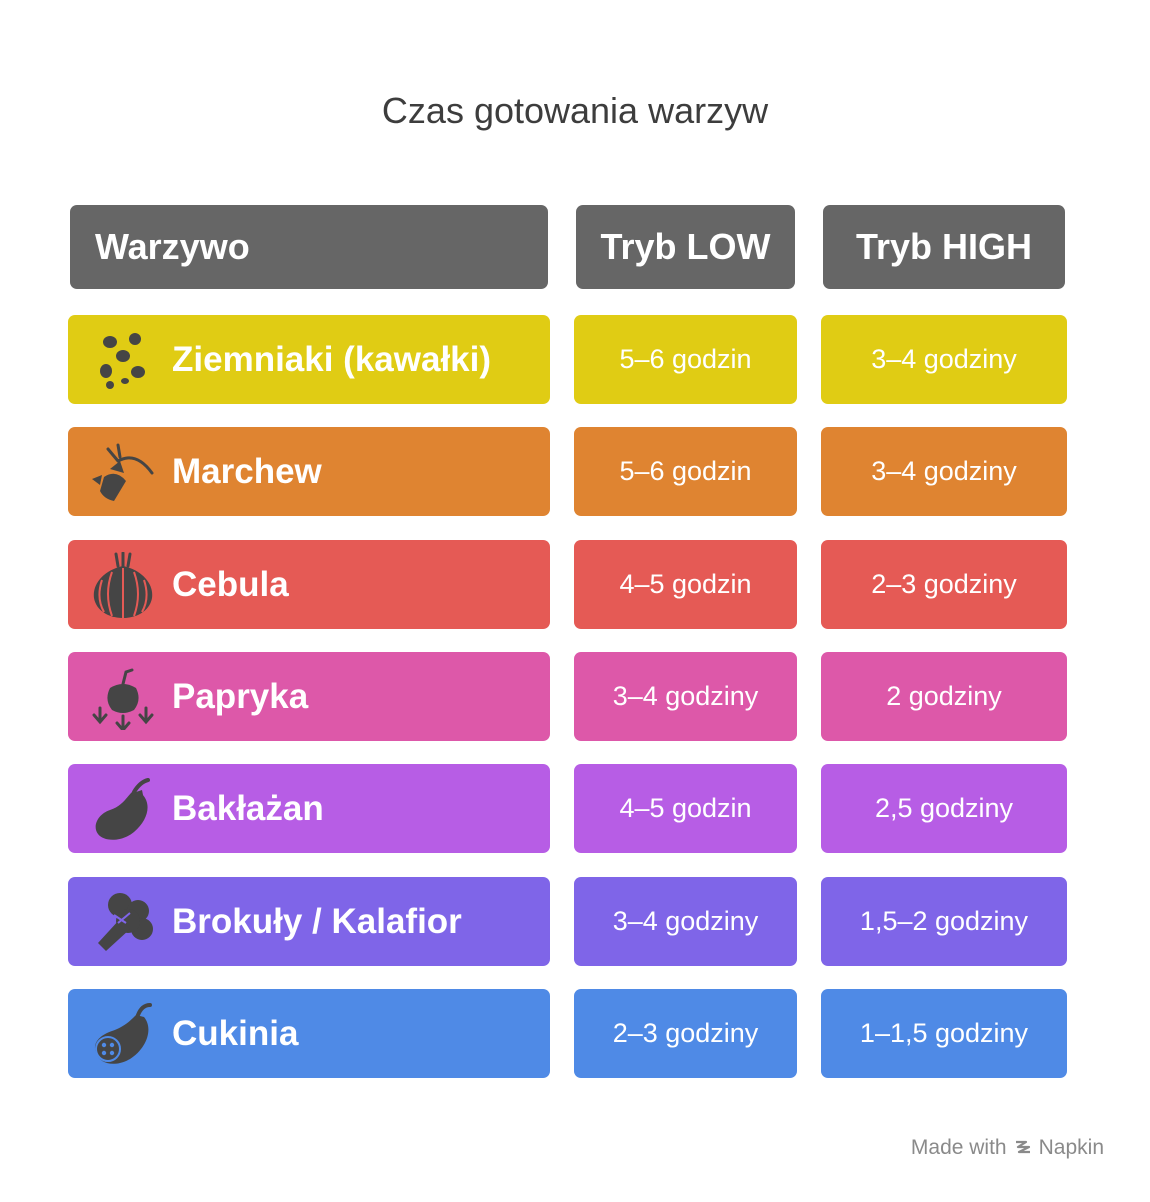  Describe the element at coordinates (1007, 1148) in the screenshot. I see `footer-credit: Made with Napkin` at that location.